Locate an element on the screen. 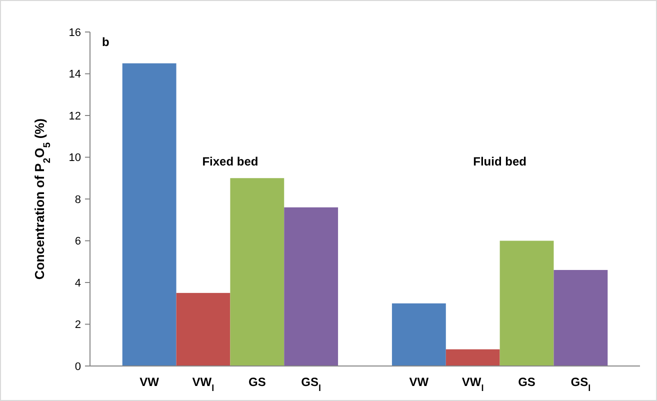 The image size is (657, 401). chart-title: b is located at coordinates (106, 42).